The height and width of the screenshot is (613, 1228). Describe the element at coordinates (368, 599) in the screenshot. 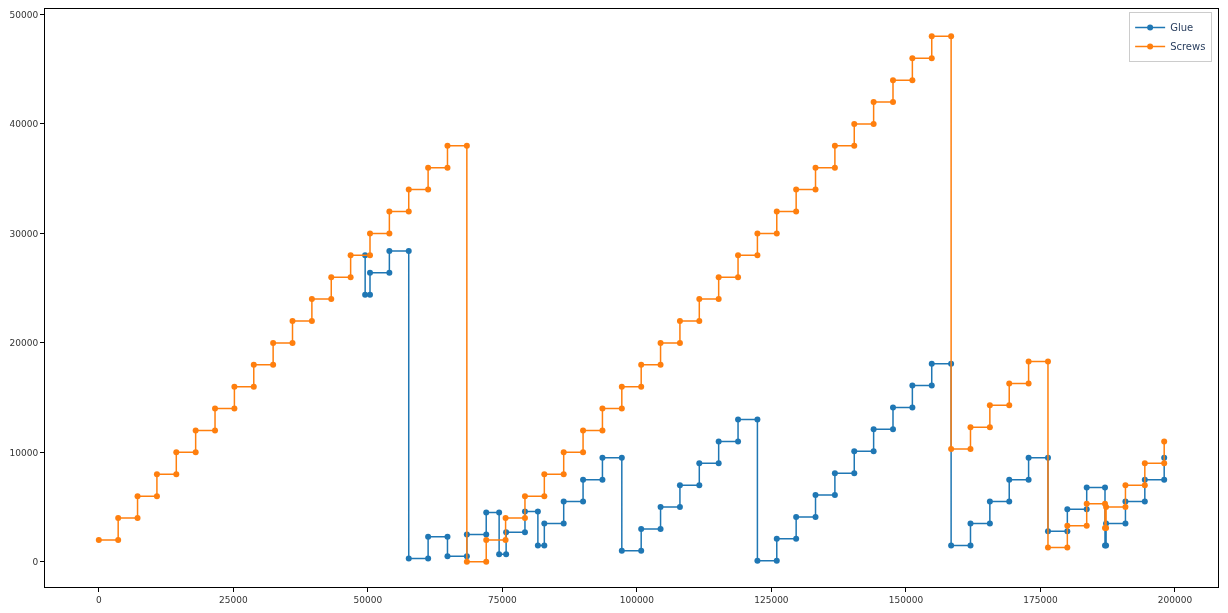

I see `x-tick-label: 50000` at that location.